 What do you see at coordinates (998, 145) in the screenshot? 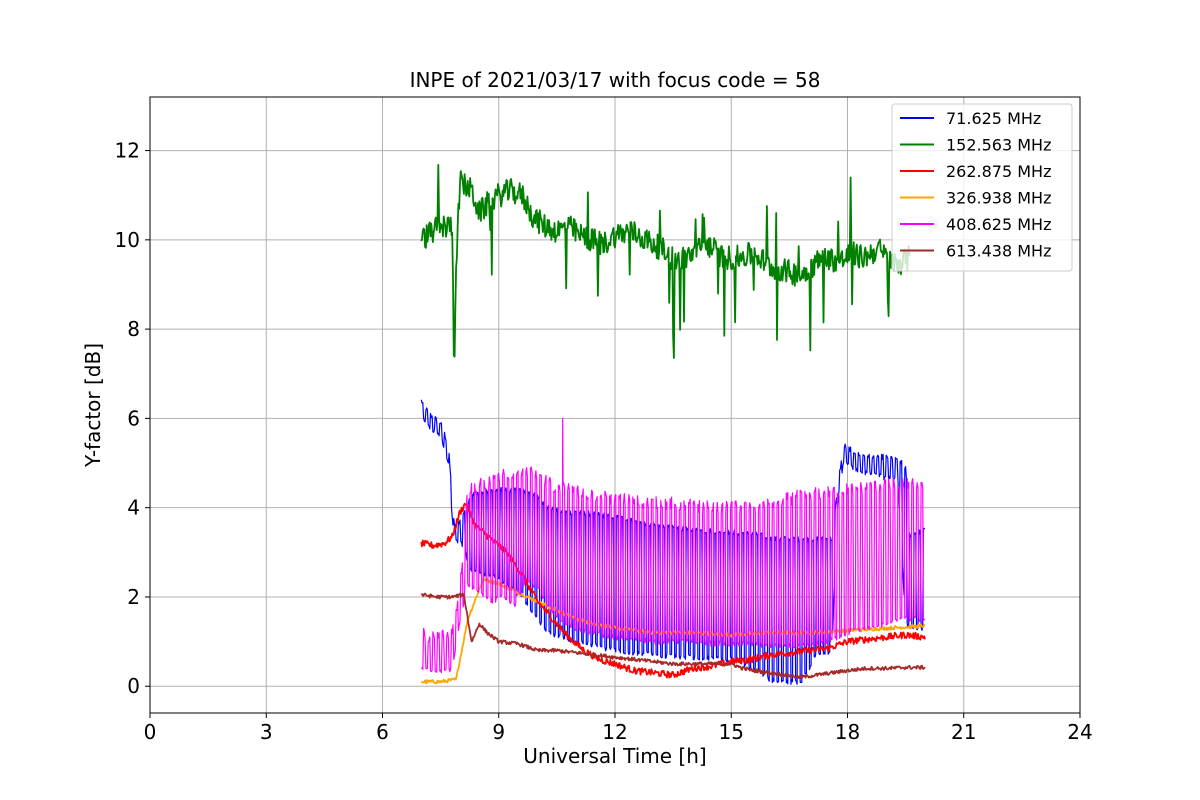
I see `legend-entry-label: 152.563 MHz` at bounding box center [998, 145].